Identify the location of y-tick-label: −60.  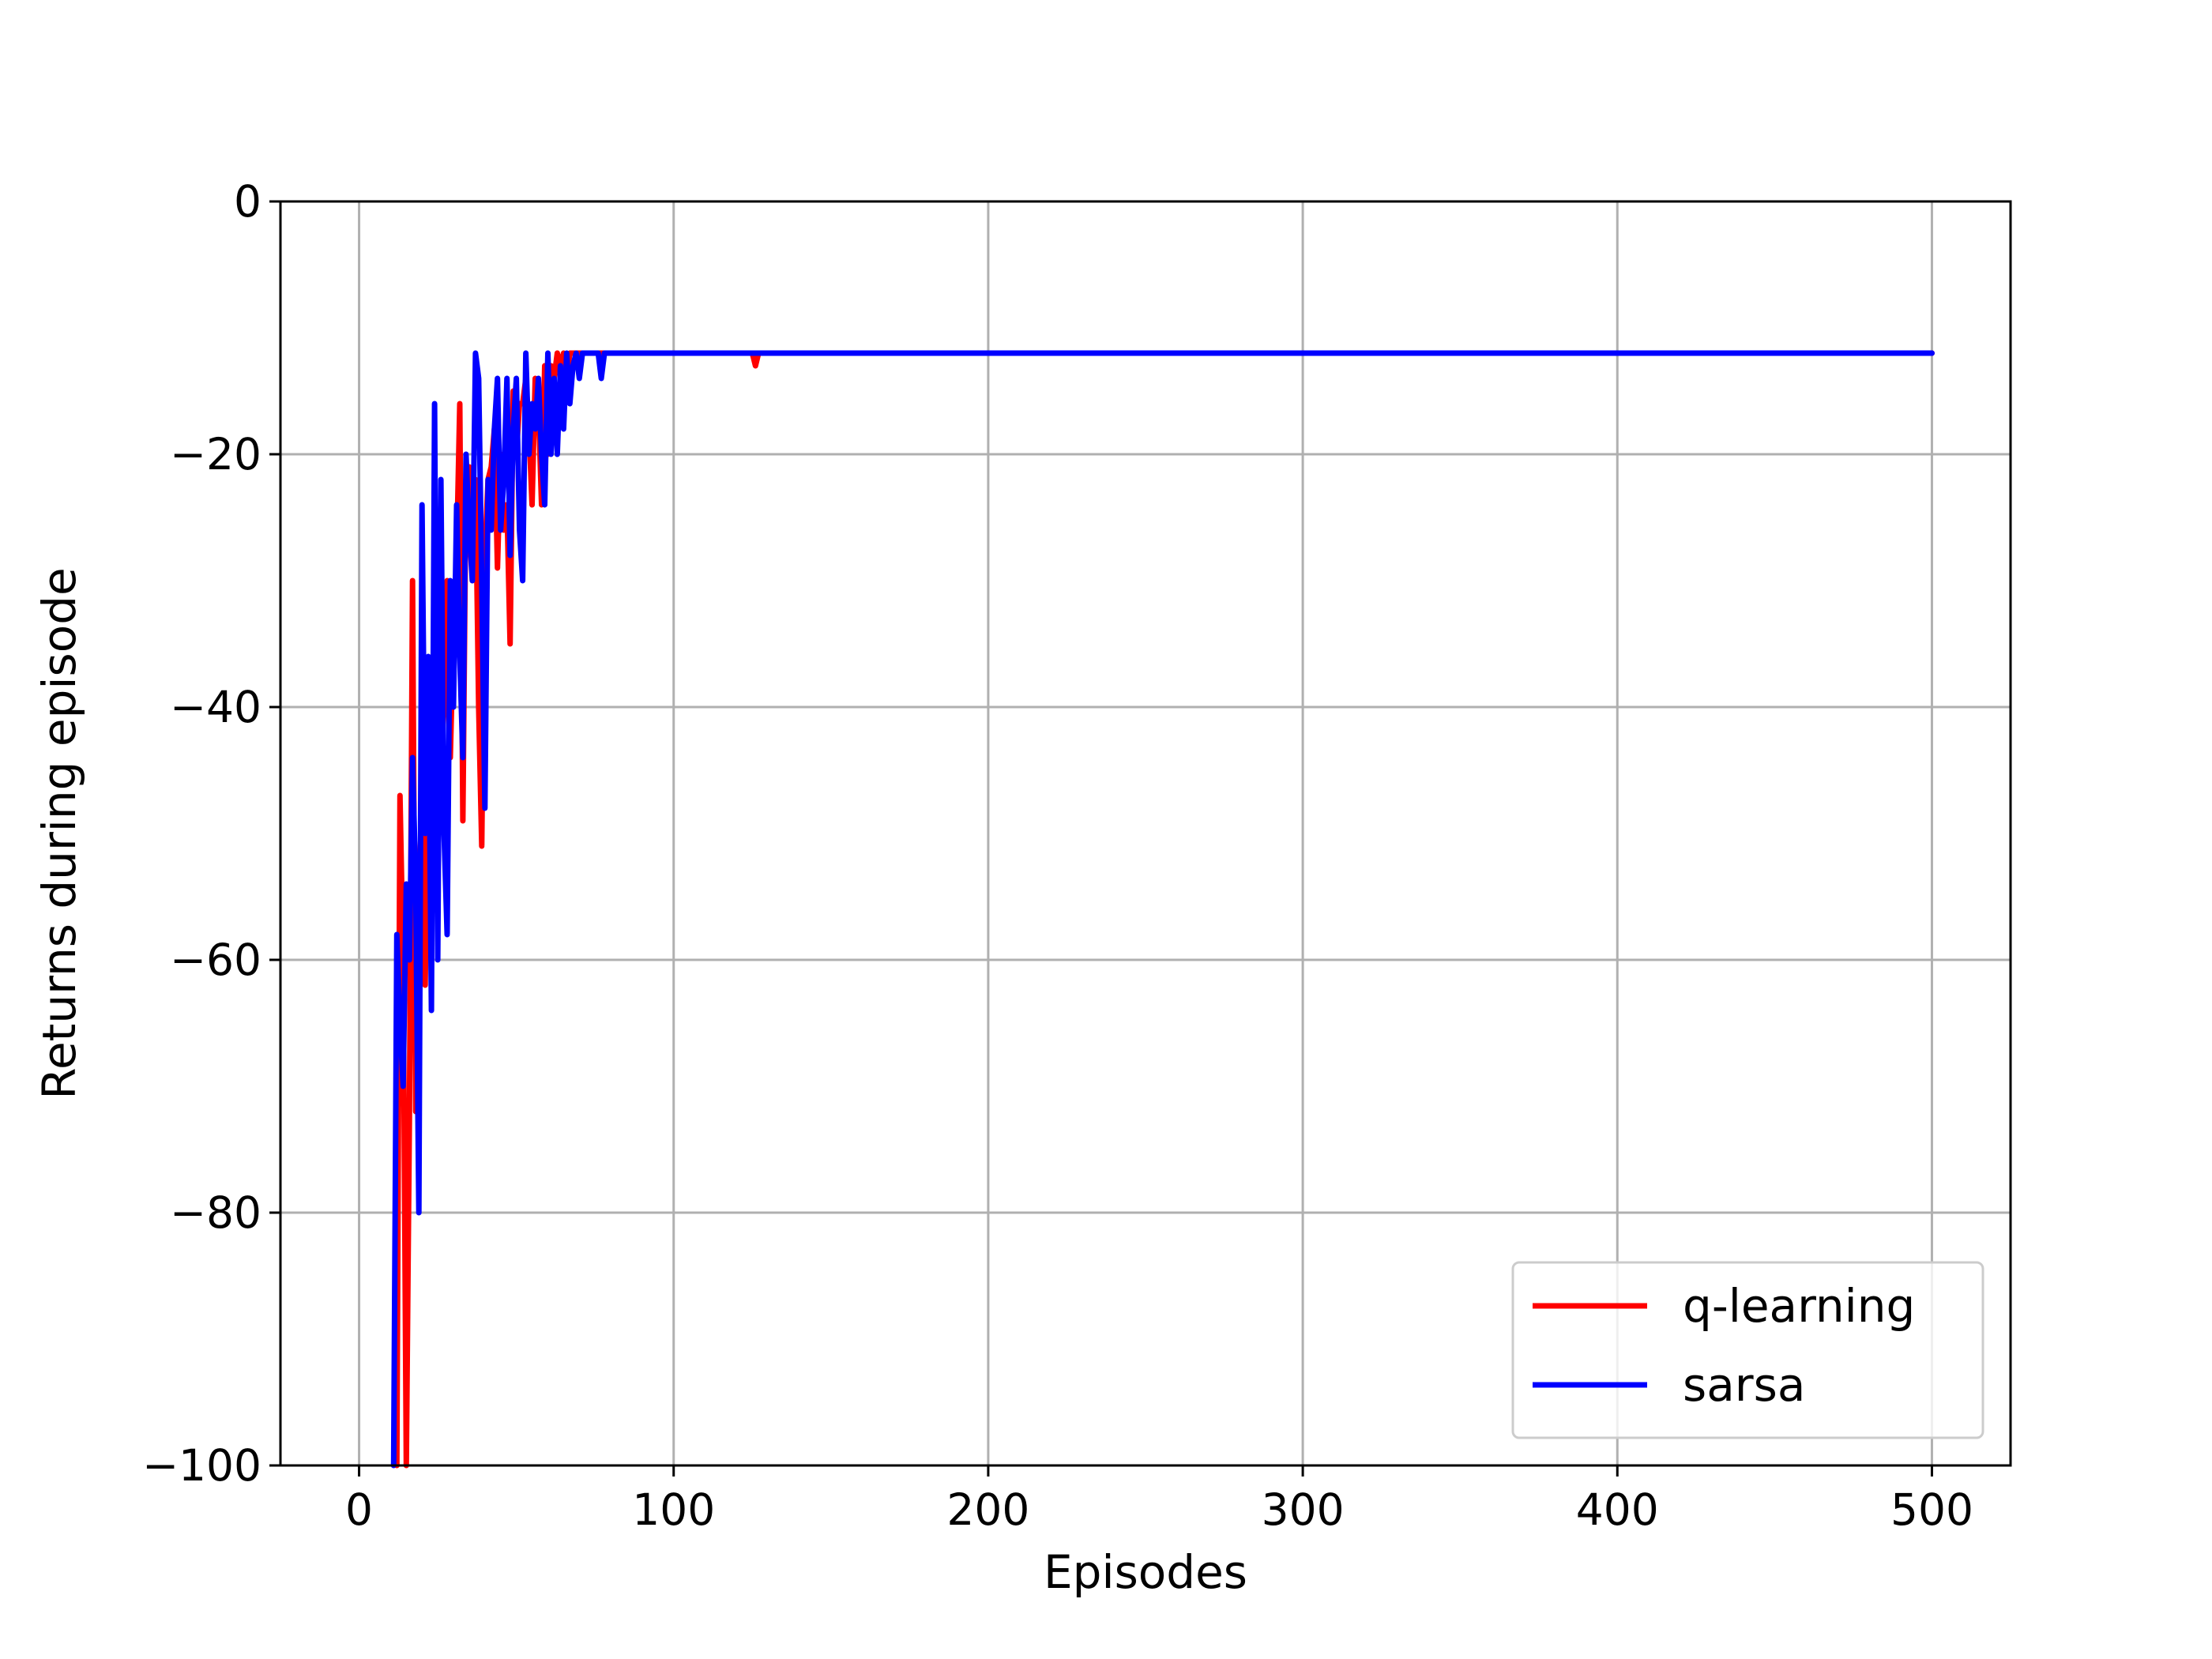
(215, 960).